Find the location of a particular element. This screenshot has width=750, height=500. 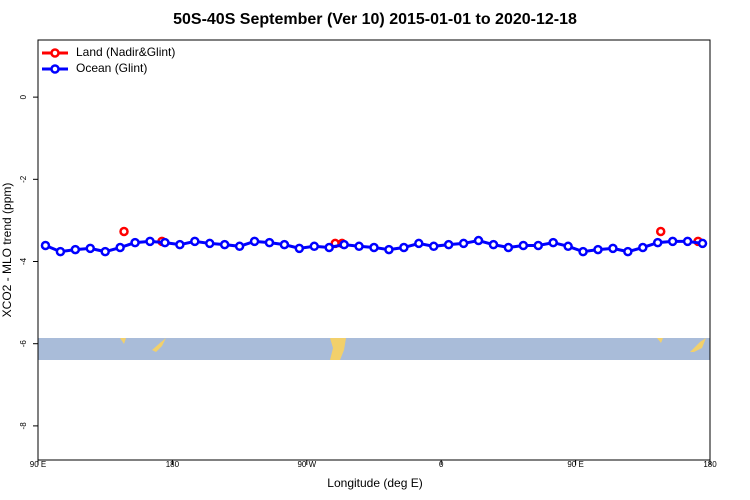

x-axis-label: Longitude (deg E) is located at coordinates (374, 483).